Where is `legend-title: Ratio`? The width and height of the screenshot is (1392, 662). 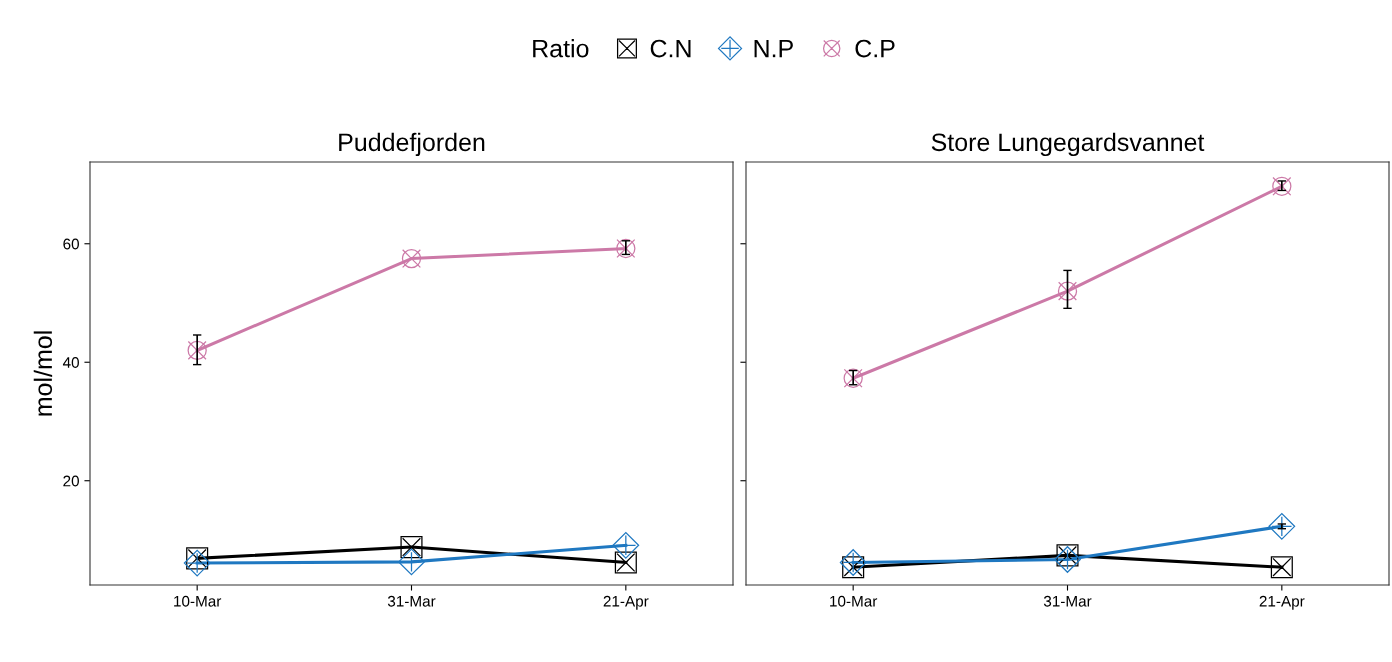
legend-title: Ratio is located at coordinates (561, 48).